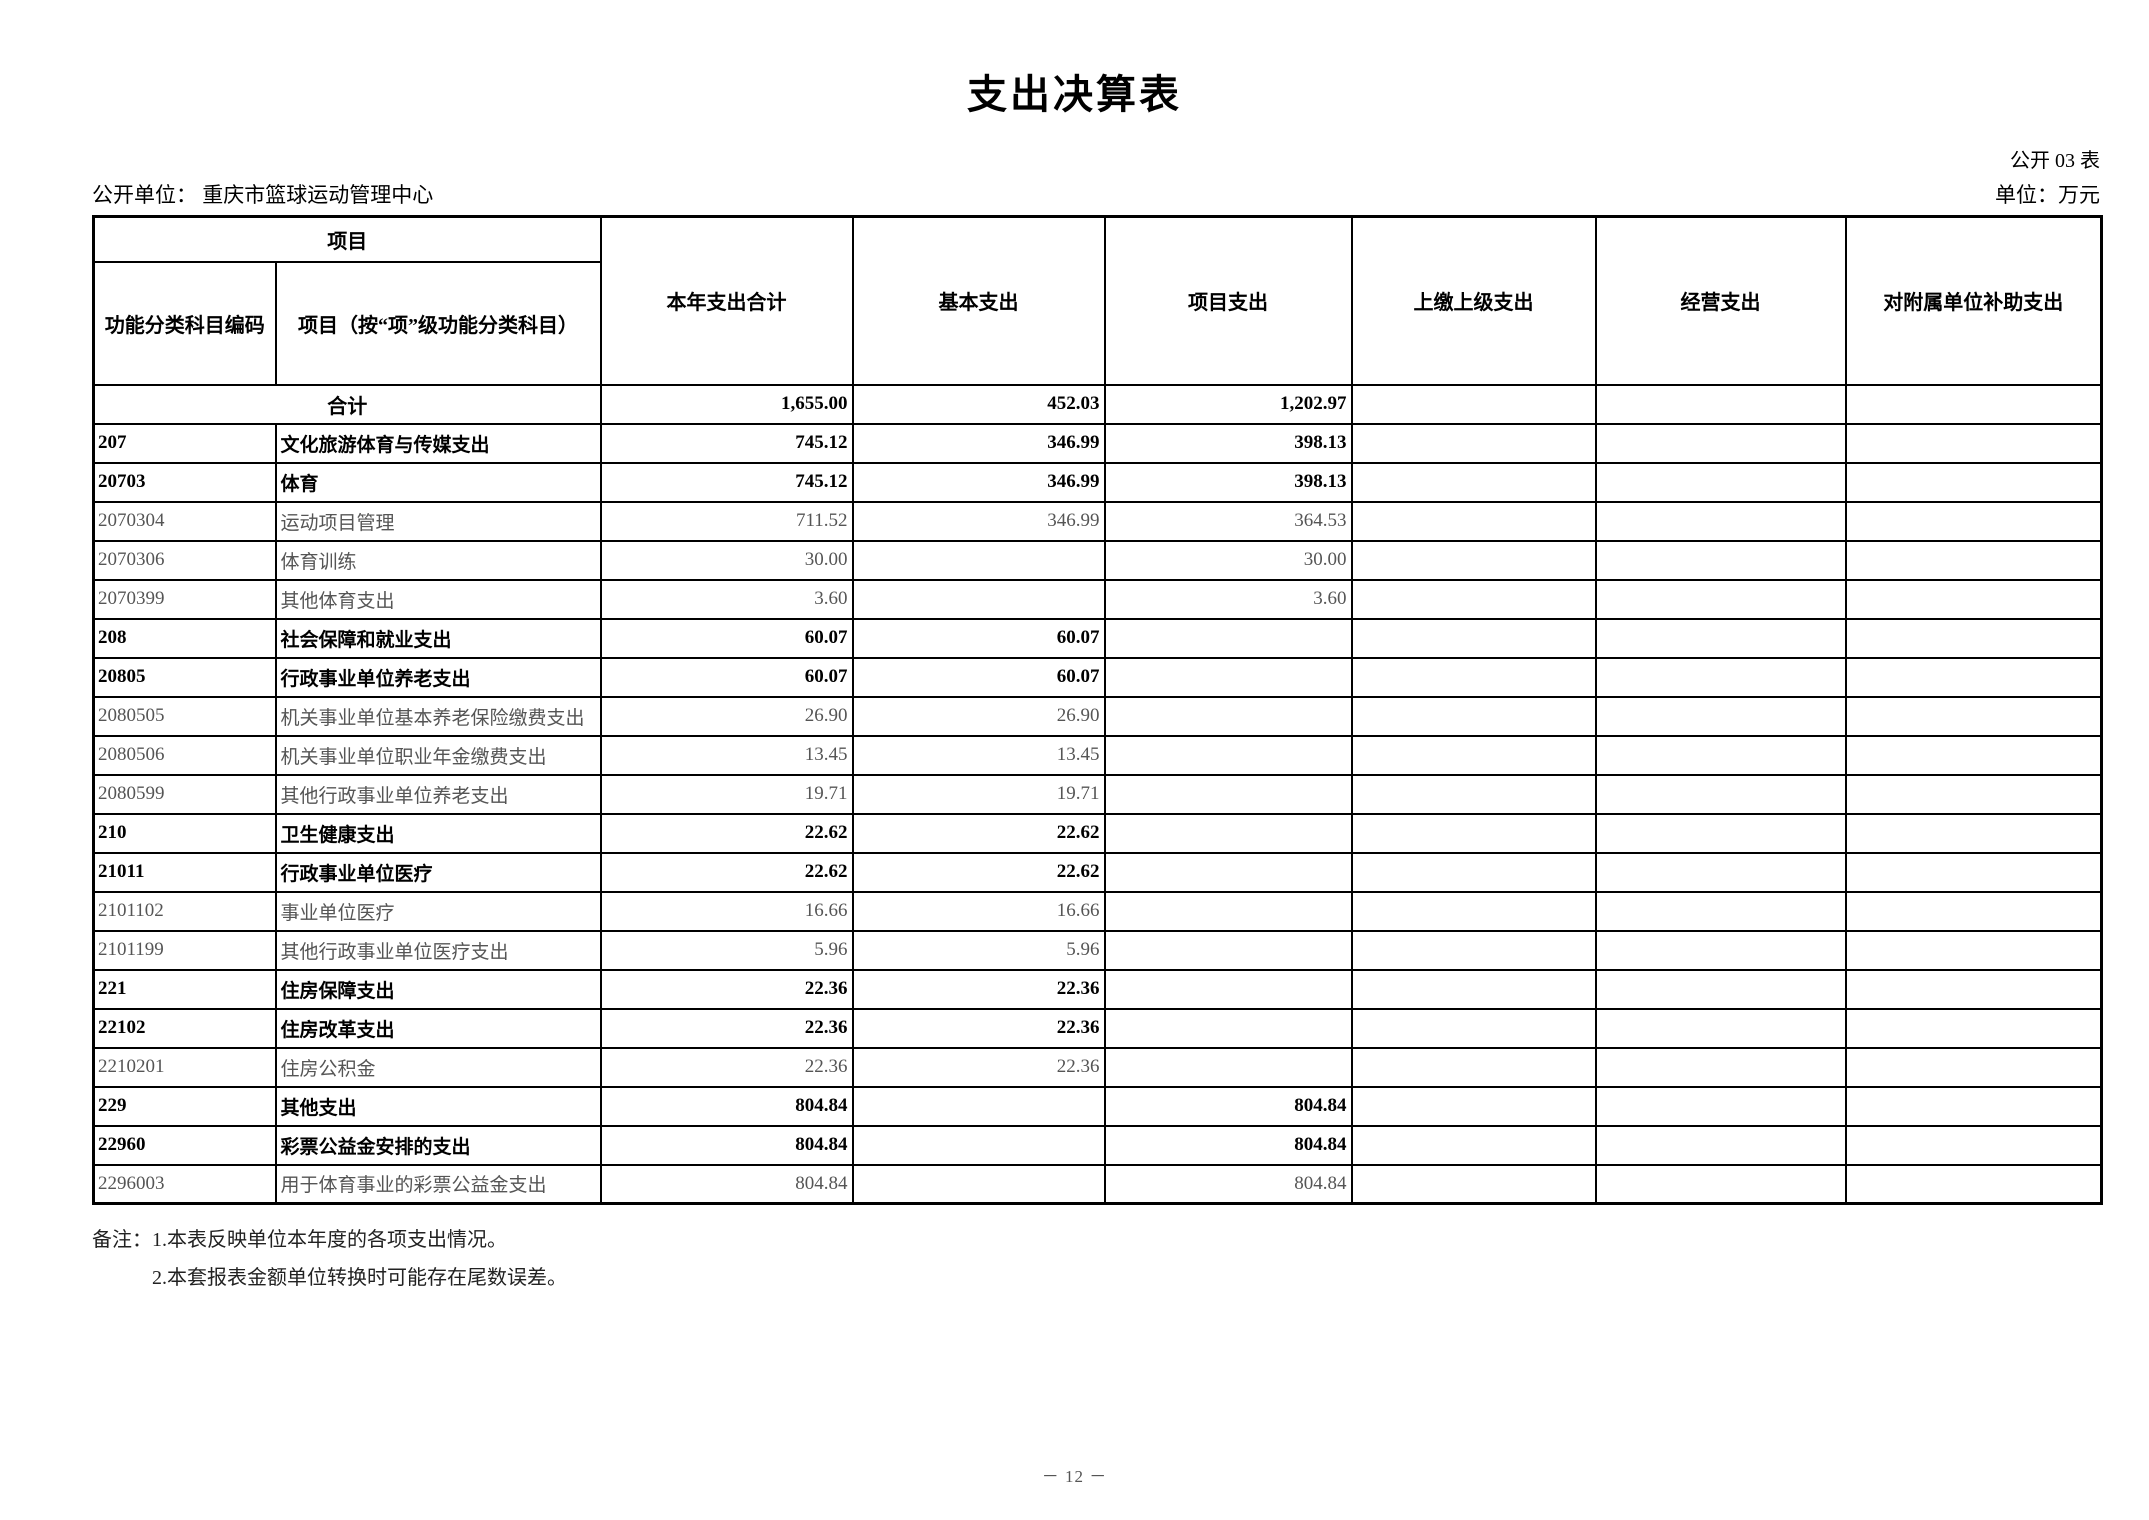 This screenshot has height=1520, width=2149. Describe the element at coordinates (1074, 94) in the screenshot. I see `page-title: 支出决算表` at that location.